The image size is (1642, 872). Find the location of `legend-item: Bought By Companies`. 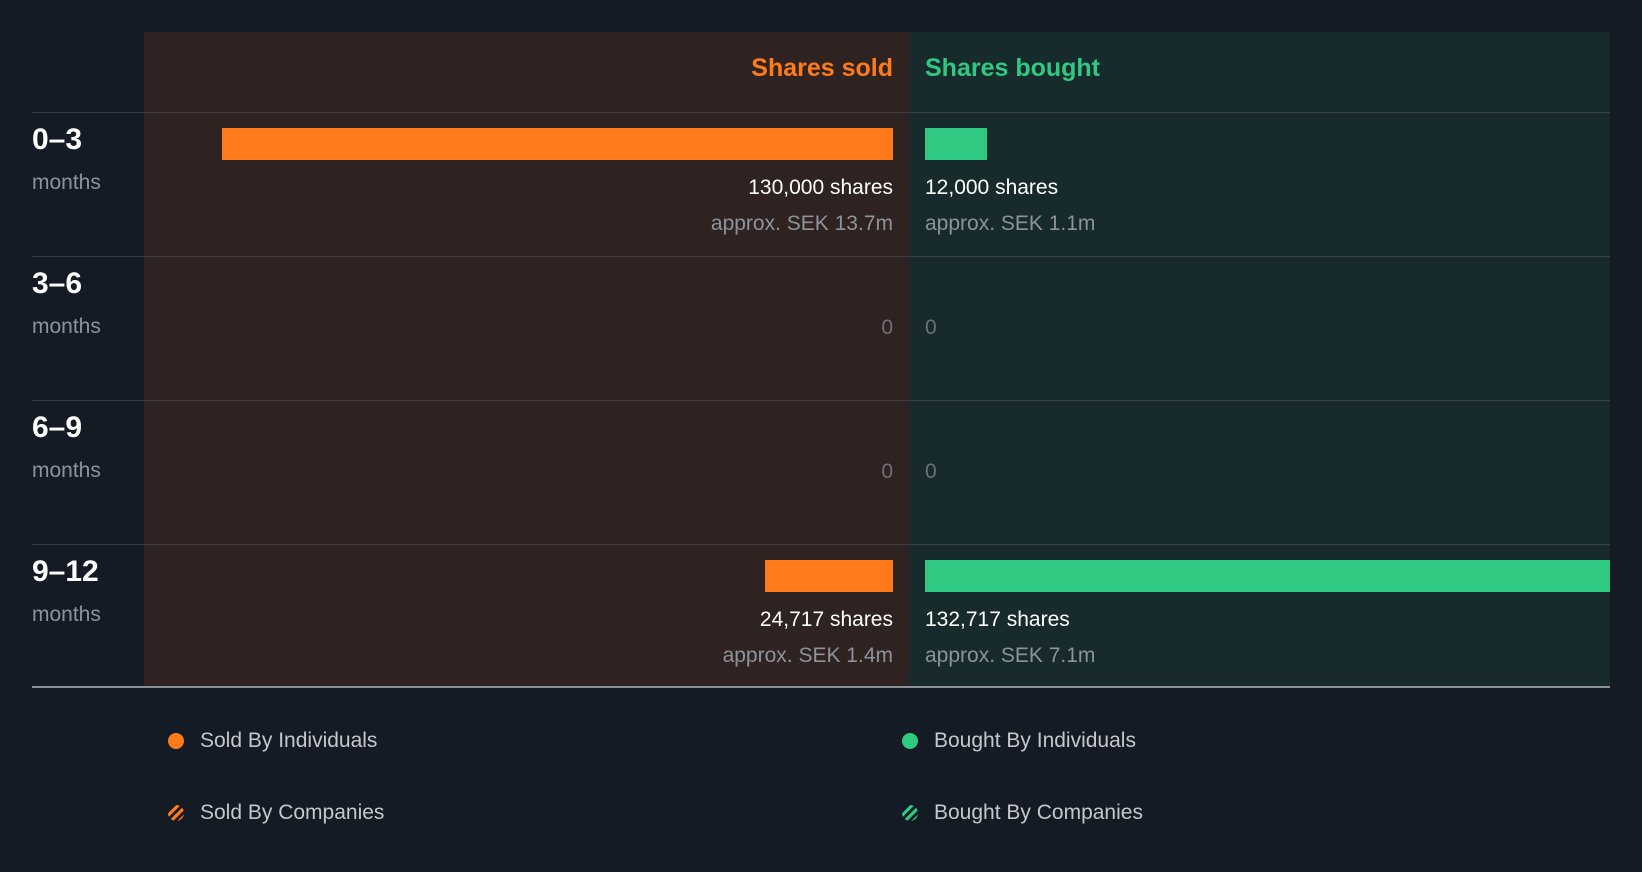

legend-item: Bought By Companies is located at coordinates (1022, 813).